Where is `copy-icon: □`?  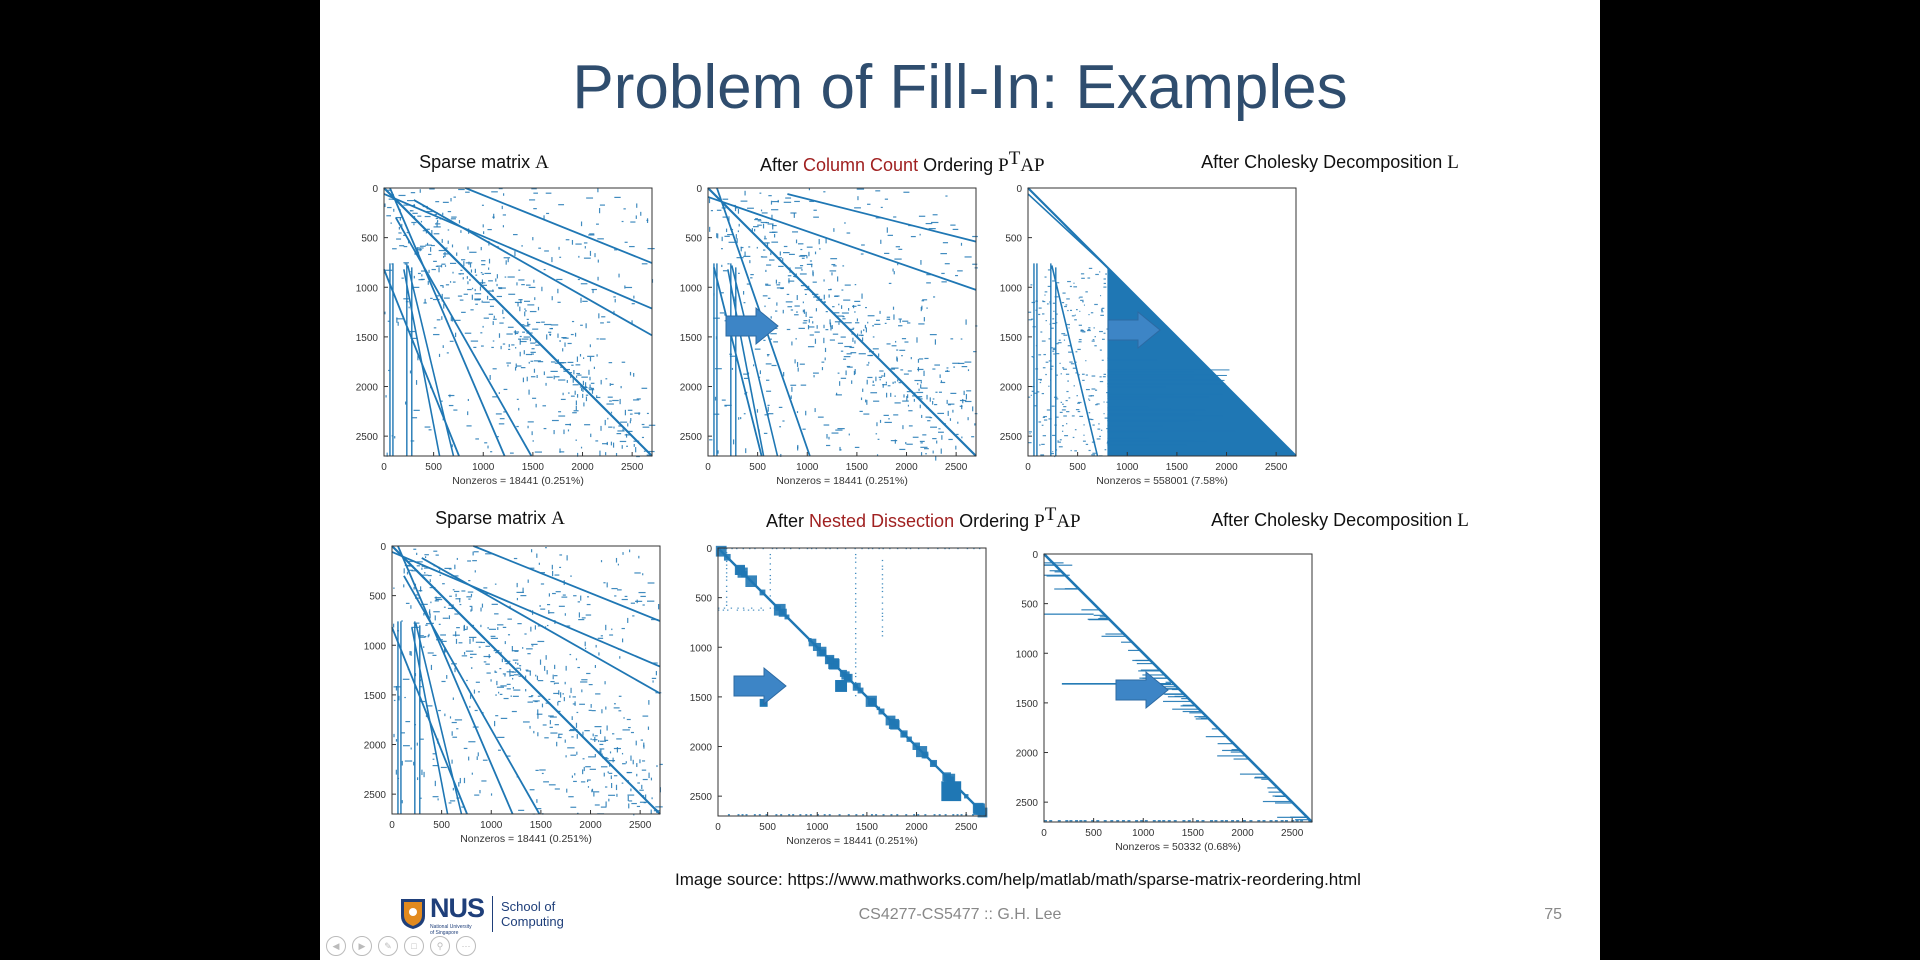 copy-icon: □ is located at coordinates (414, 946).